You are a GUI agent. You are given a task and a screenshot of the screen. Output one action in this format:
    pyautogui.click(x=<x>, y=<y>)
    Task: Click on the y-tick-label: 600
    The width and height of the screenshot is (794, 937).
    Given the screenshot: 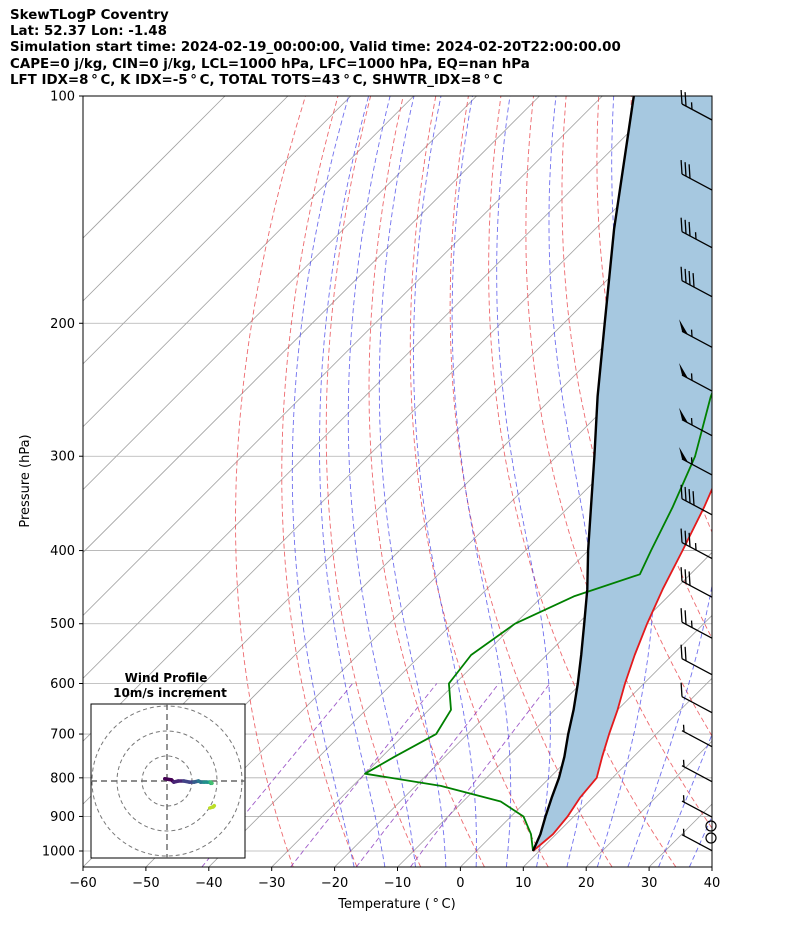 What is the action you would take?
    pyautogui.click(x=62, y=684)
    